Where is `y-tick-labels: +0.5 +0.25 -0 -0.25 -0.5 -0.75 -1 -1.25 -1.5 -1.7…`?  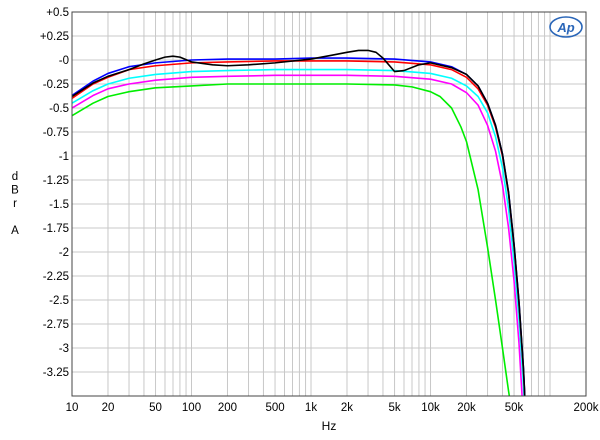 y-tick-labels: +0.5 +0.25 -0 -0.25 -0.5 -0.75 -1 -1.25 -1.5 -1.7… is located at coordinates (54, 193).